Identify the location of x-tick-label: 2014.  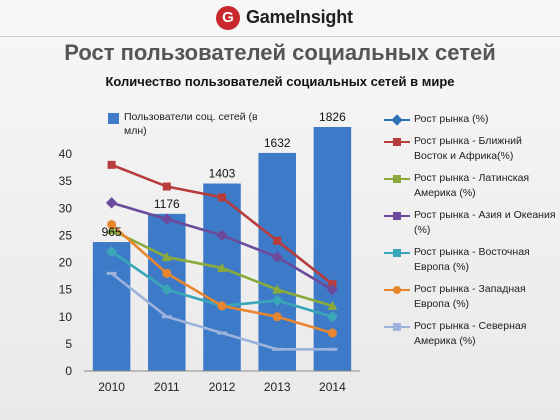
(332, 387).